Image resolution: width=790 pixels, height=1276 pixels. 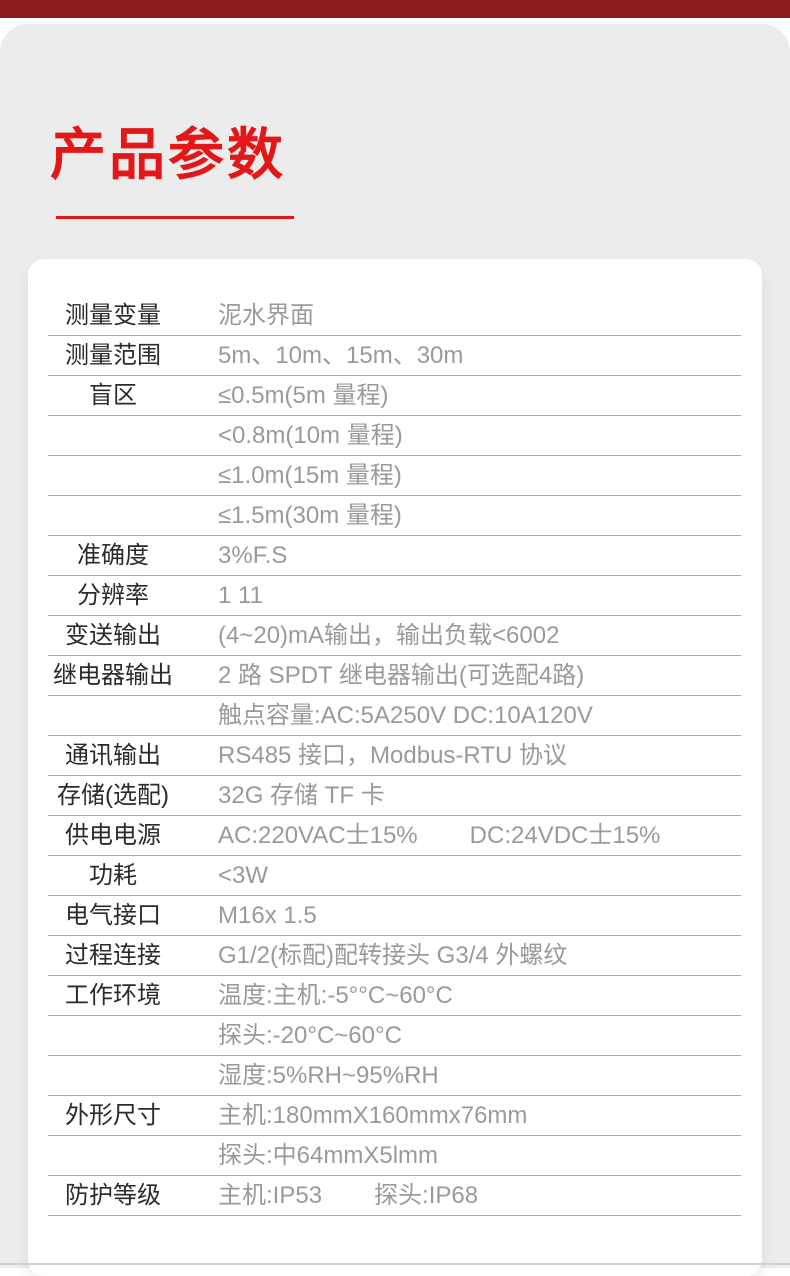 I want to click on table-row: 工作环境 温度:主机:-5°°C~60°C, so click(x=394, y=996).